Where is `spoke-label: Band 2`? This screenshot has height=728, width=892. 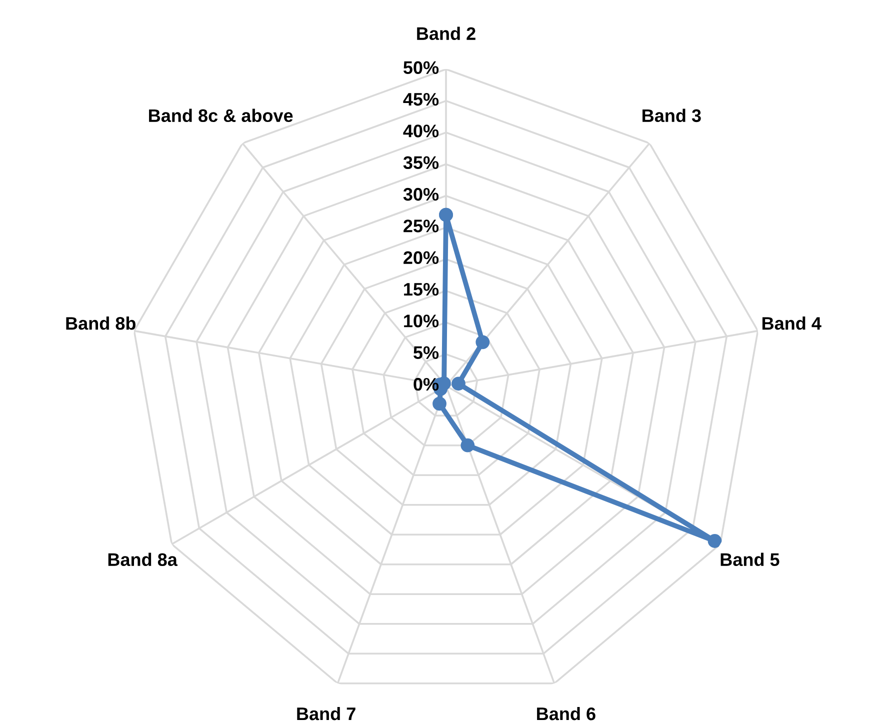
spoke-label: Band 2 is located at coordinates (446, 33).